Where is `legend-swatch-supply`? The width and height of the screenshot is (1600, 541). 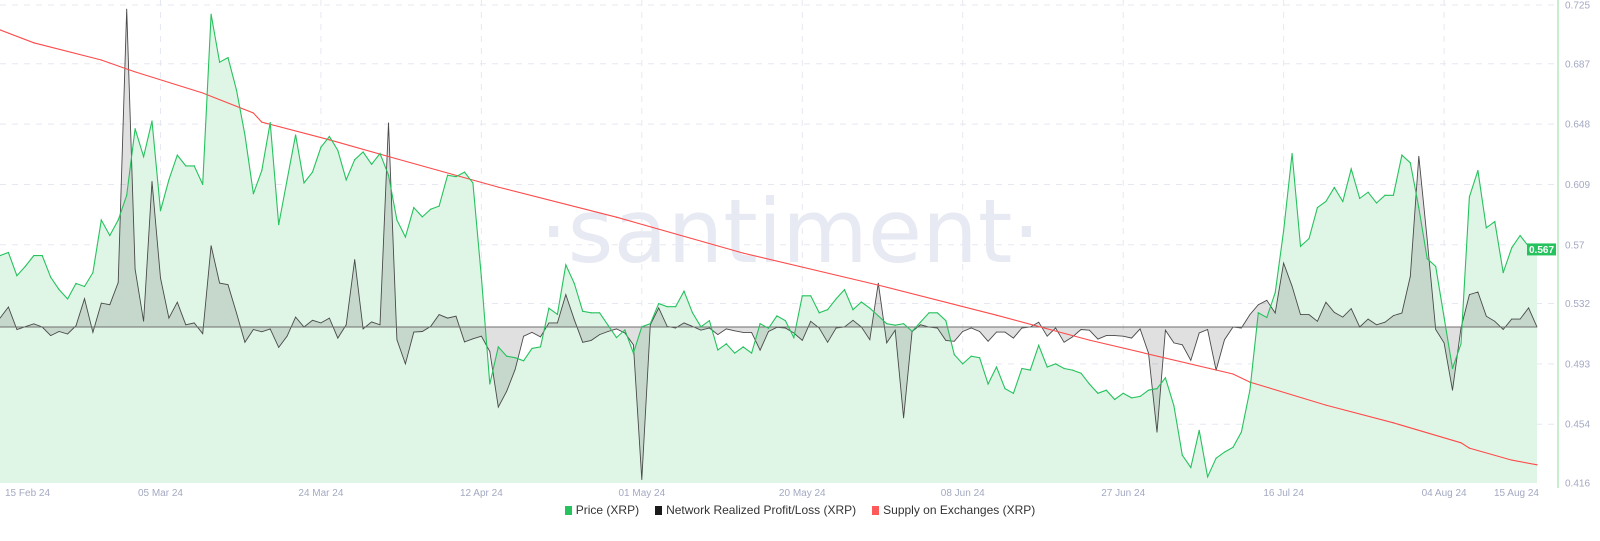 legend-swatch-supply is located at coordinates (876, 510).